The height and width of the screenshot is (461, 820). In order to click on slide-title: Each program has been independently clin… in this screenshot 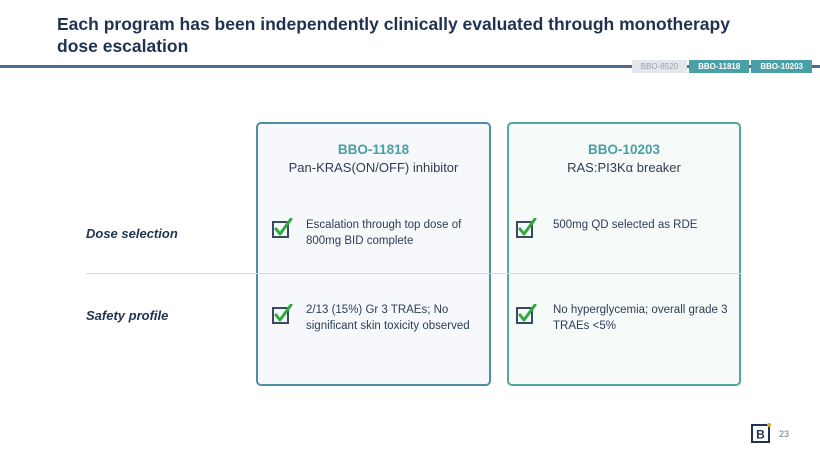, I will do `click(393, 35)`.